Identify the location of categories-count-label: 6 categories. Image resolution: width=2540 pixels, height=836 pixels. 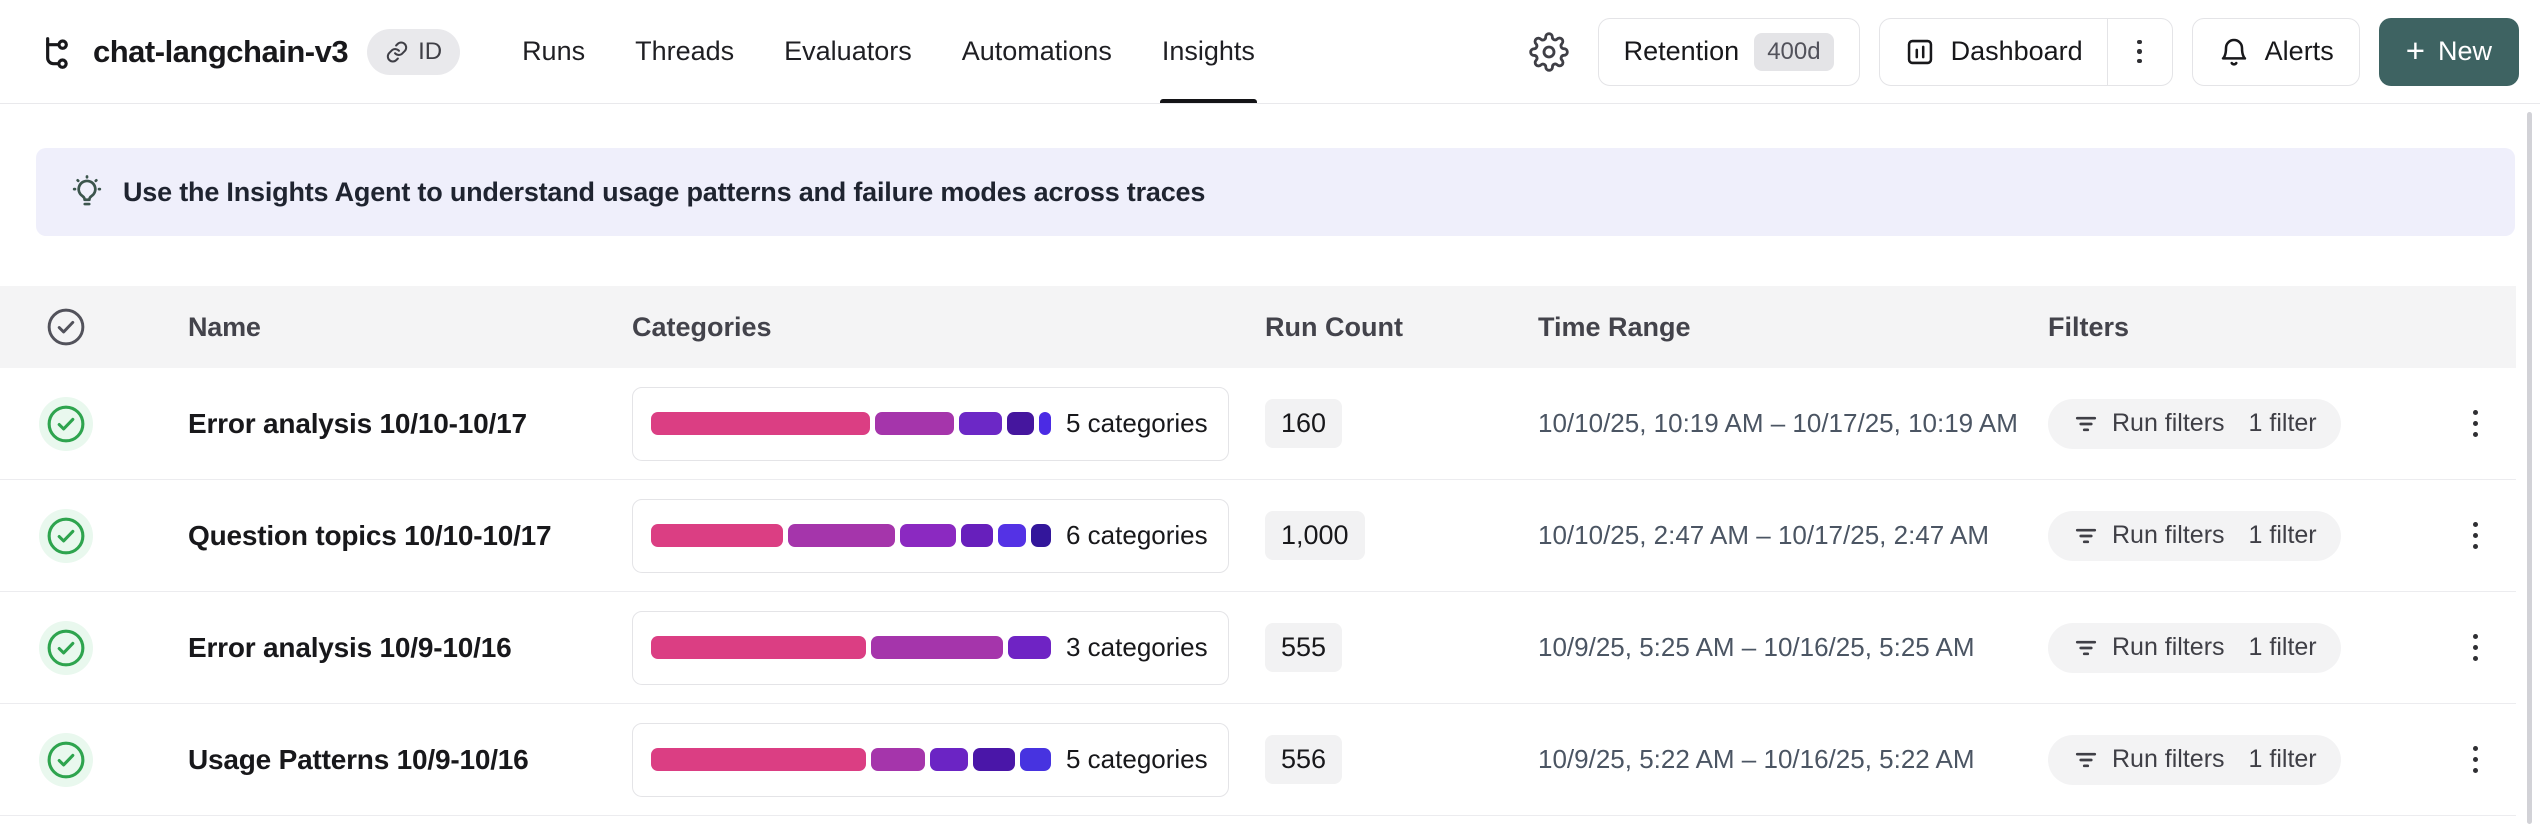
(1137, 535).